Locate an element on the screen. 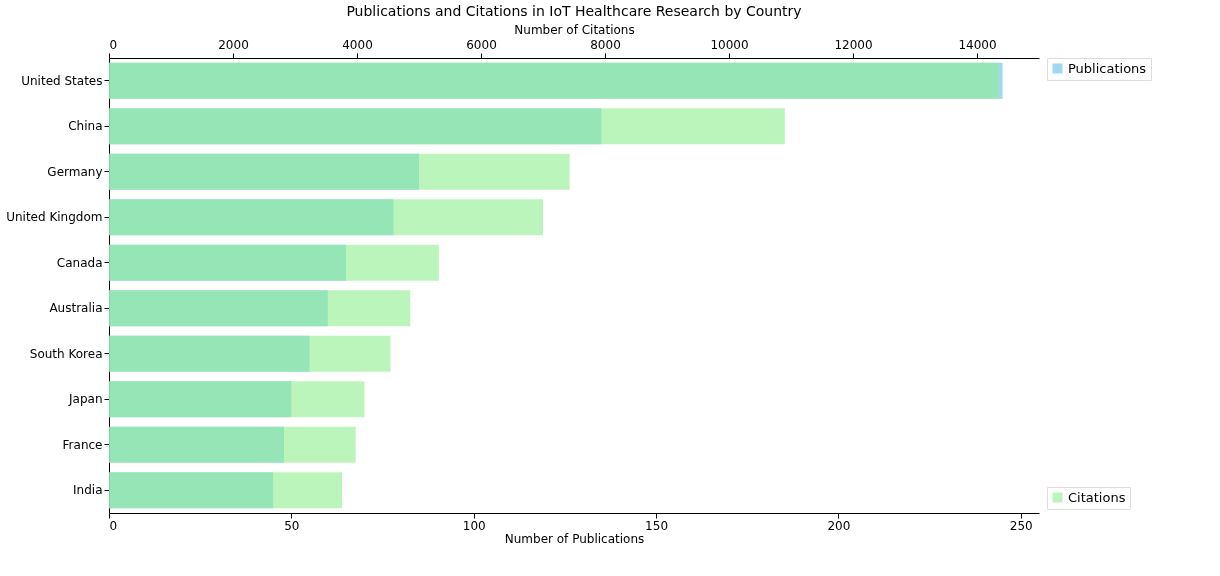 The image size is (1220, 576). x-tick-label: 50 is located at coordinates (292, 525).